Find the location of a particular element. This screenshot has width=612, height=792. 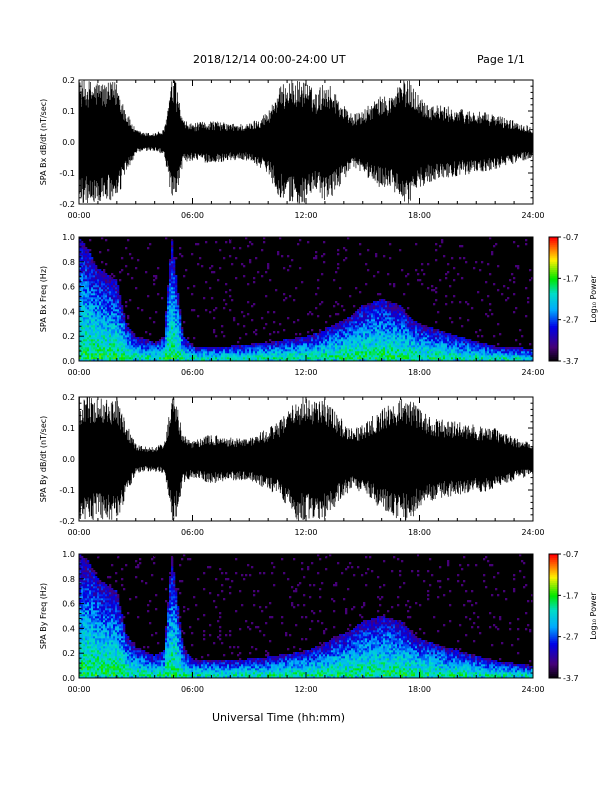

x-tick-label: 12:00 is located at coordinates (305, 532).